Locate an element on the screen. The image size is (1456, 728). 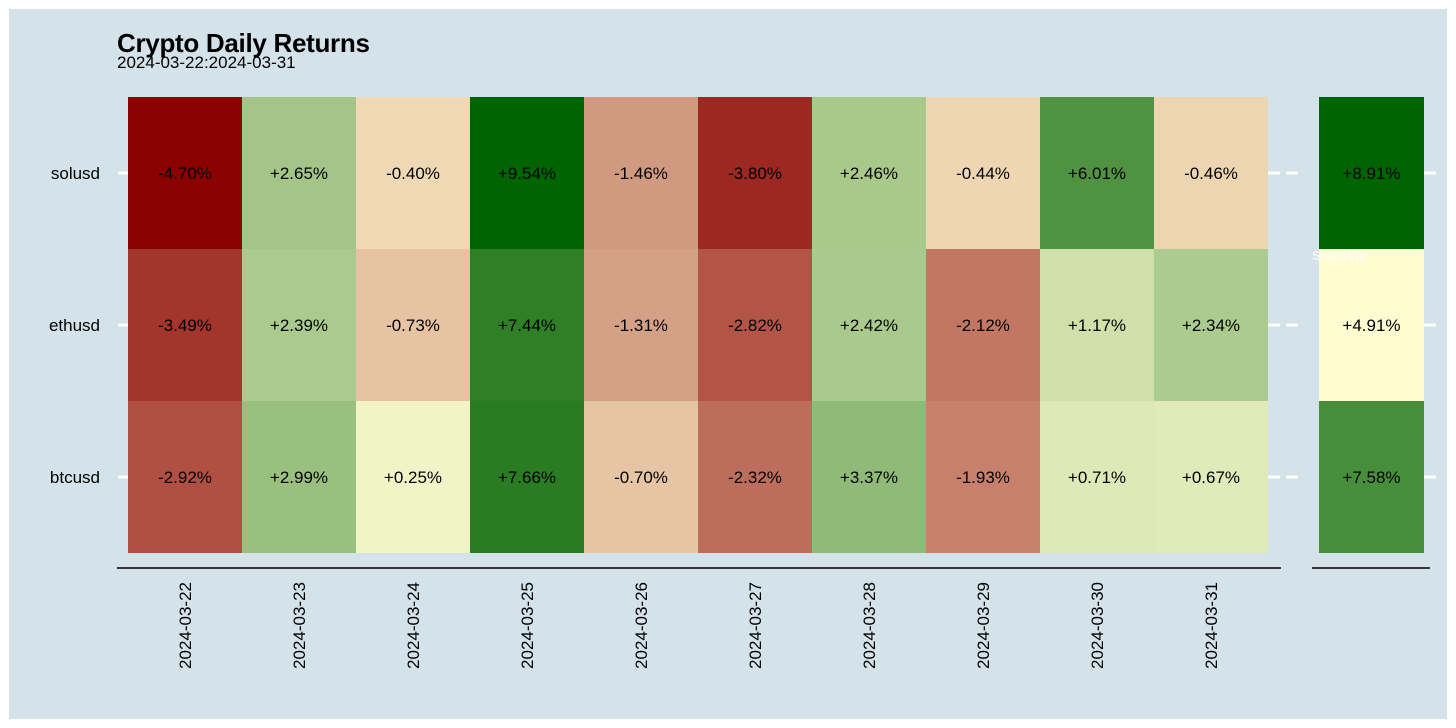
x-tick-label: 2024-03-30 is located at coordinates (1097, 625).